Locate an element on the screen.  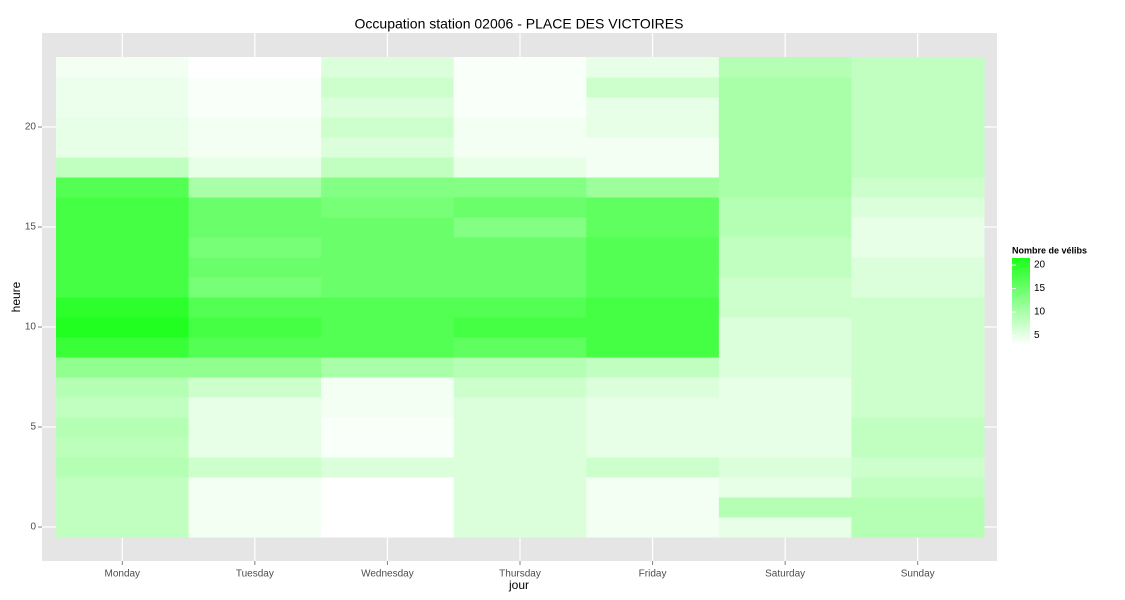
x-tick-label: Tuesday is located at coordinates (255, 574).